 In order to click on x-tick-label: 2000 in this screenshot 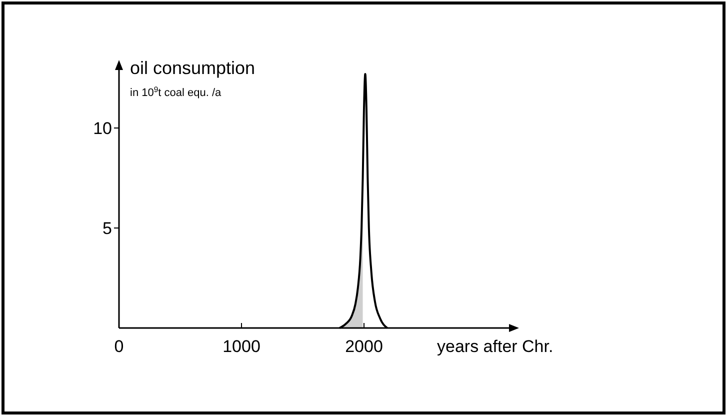, I will do `click(364, 346)`.